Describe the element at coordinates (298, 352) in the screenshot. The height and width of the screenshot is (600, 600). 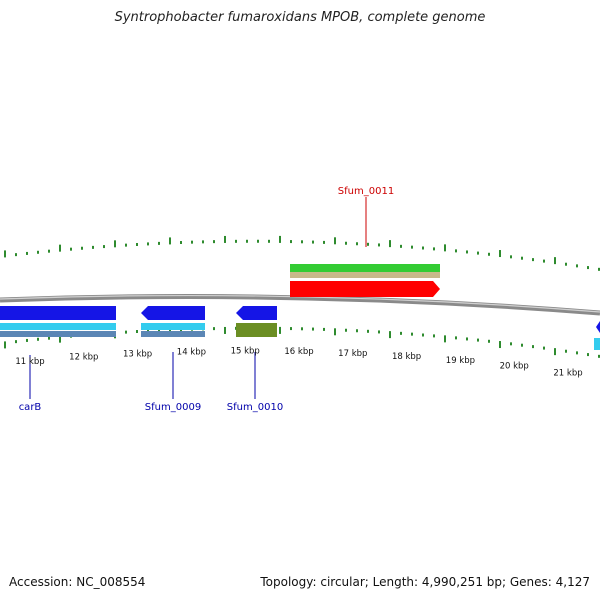
I see `scale-label: 16 kbp` at that location.